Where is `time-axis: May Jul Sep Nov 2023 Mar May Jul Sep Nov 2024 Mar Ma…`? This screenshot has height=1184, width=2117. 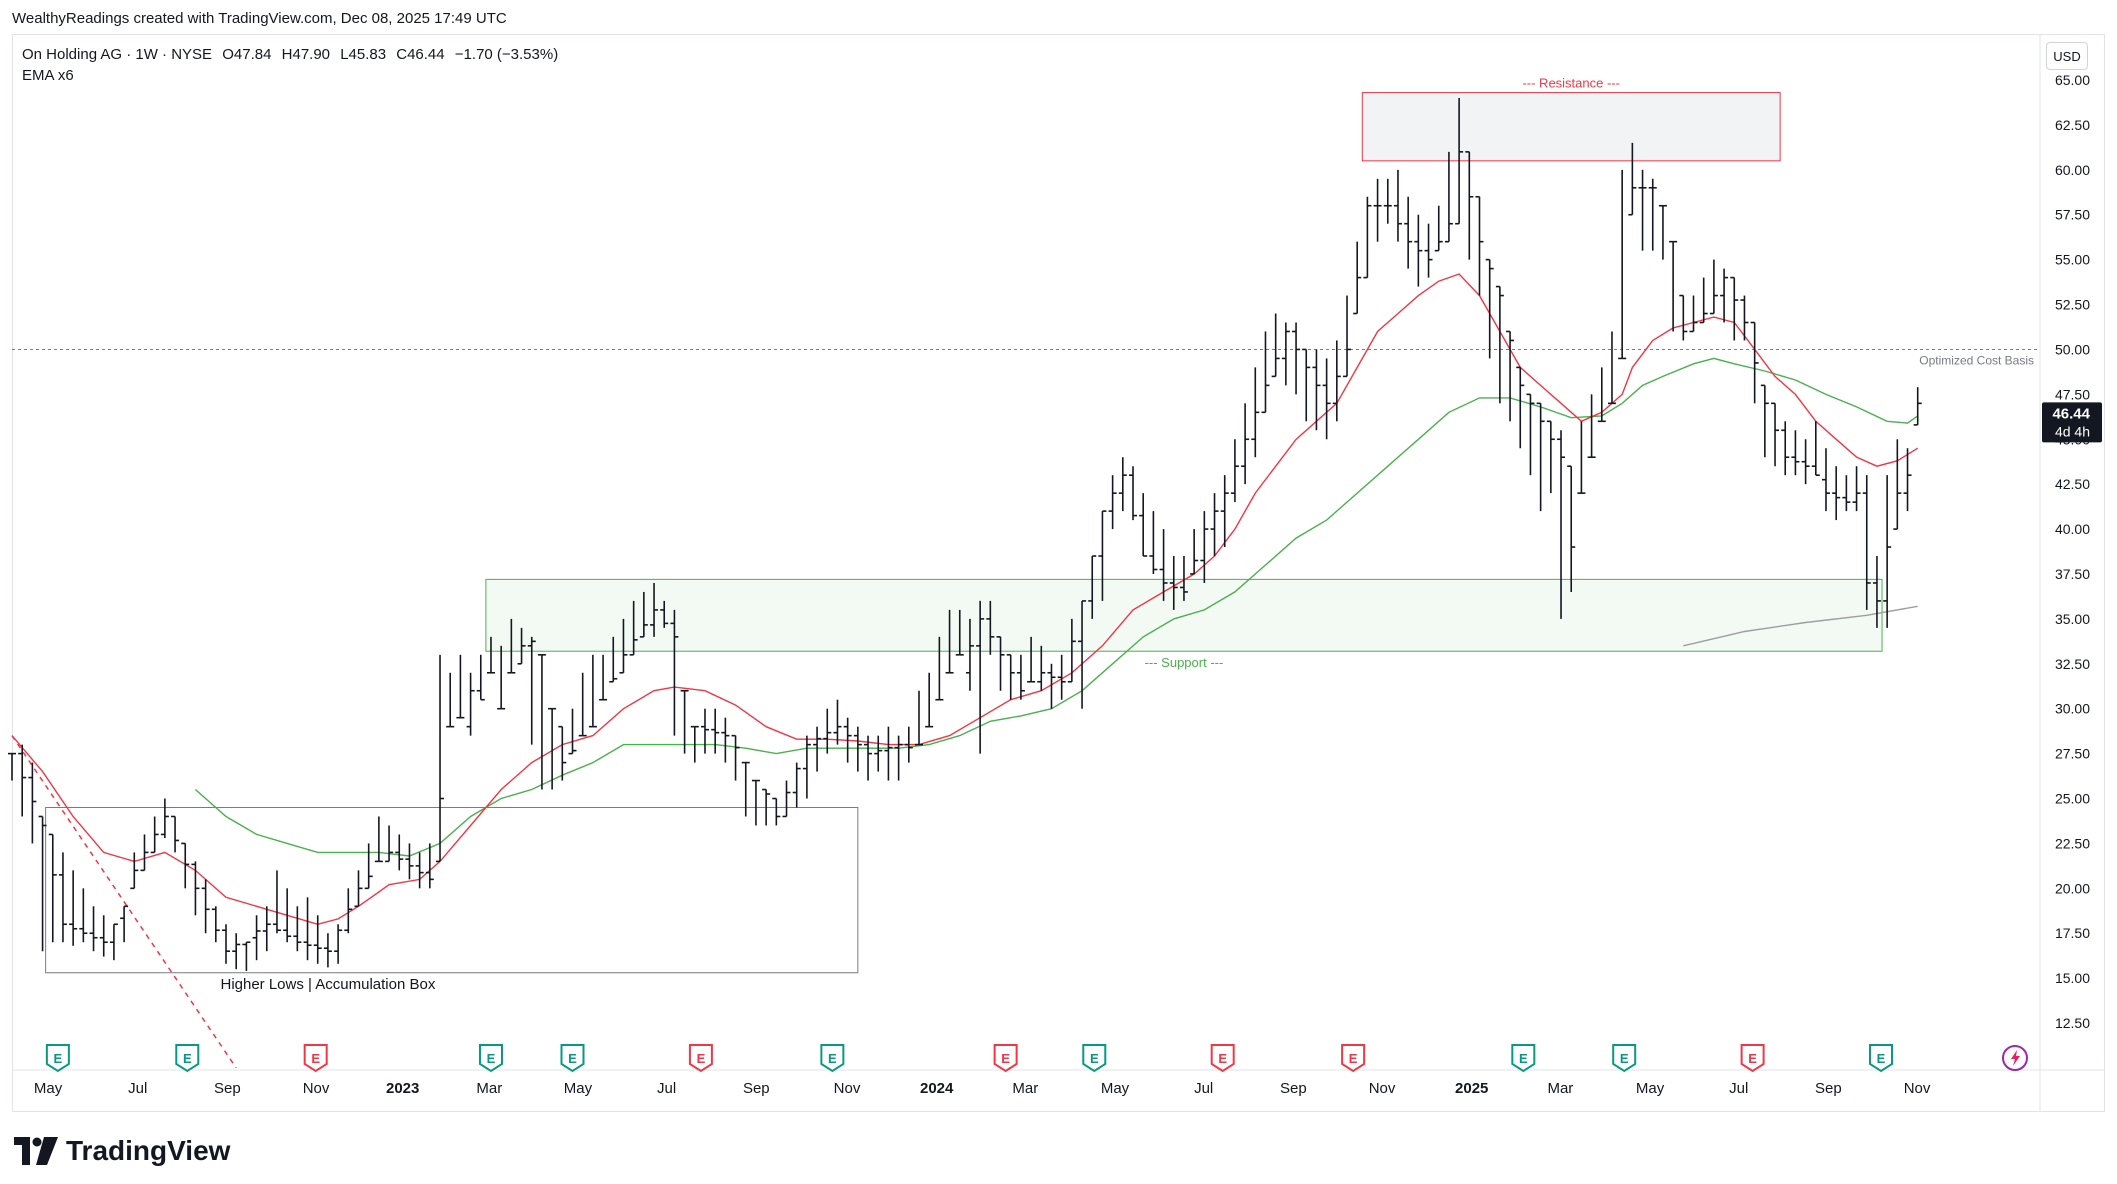 time-axis: May Jul Sep Nov 2023 Mar May Jul Sep Nov 2024 Mar Ma… is located at coordinates (1058, 1083).